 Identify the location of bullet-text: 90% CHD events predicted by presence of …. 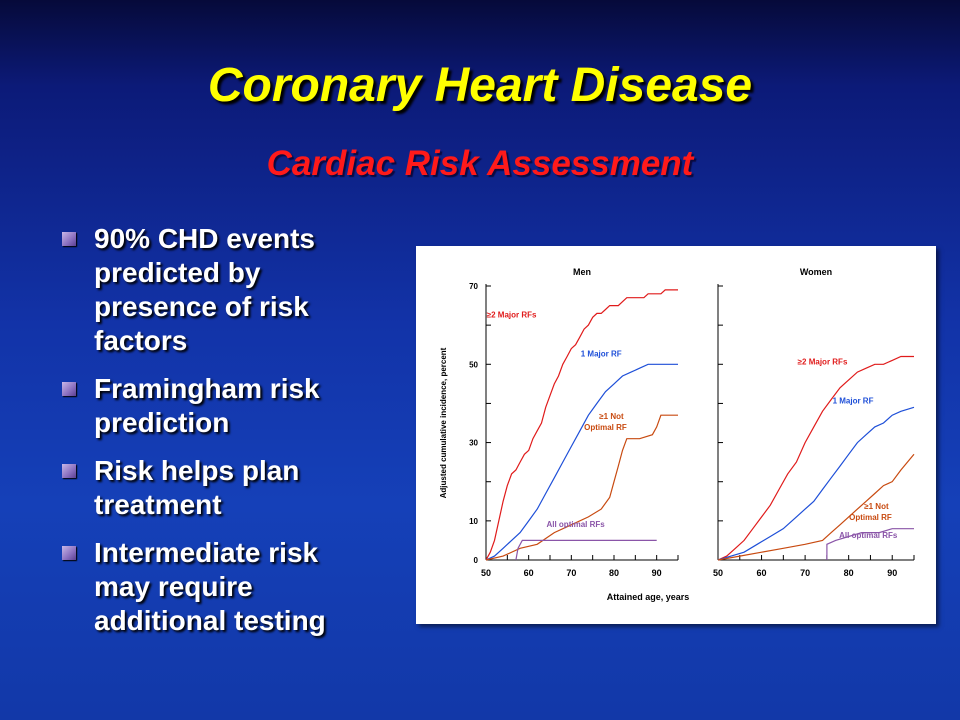
(204, 289).